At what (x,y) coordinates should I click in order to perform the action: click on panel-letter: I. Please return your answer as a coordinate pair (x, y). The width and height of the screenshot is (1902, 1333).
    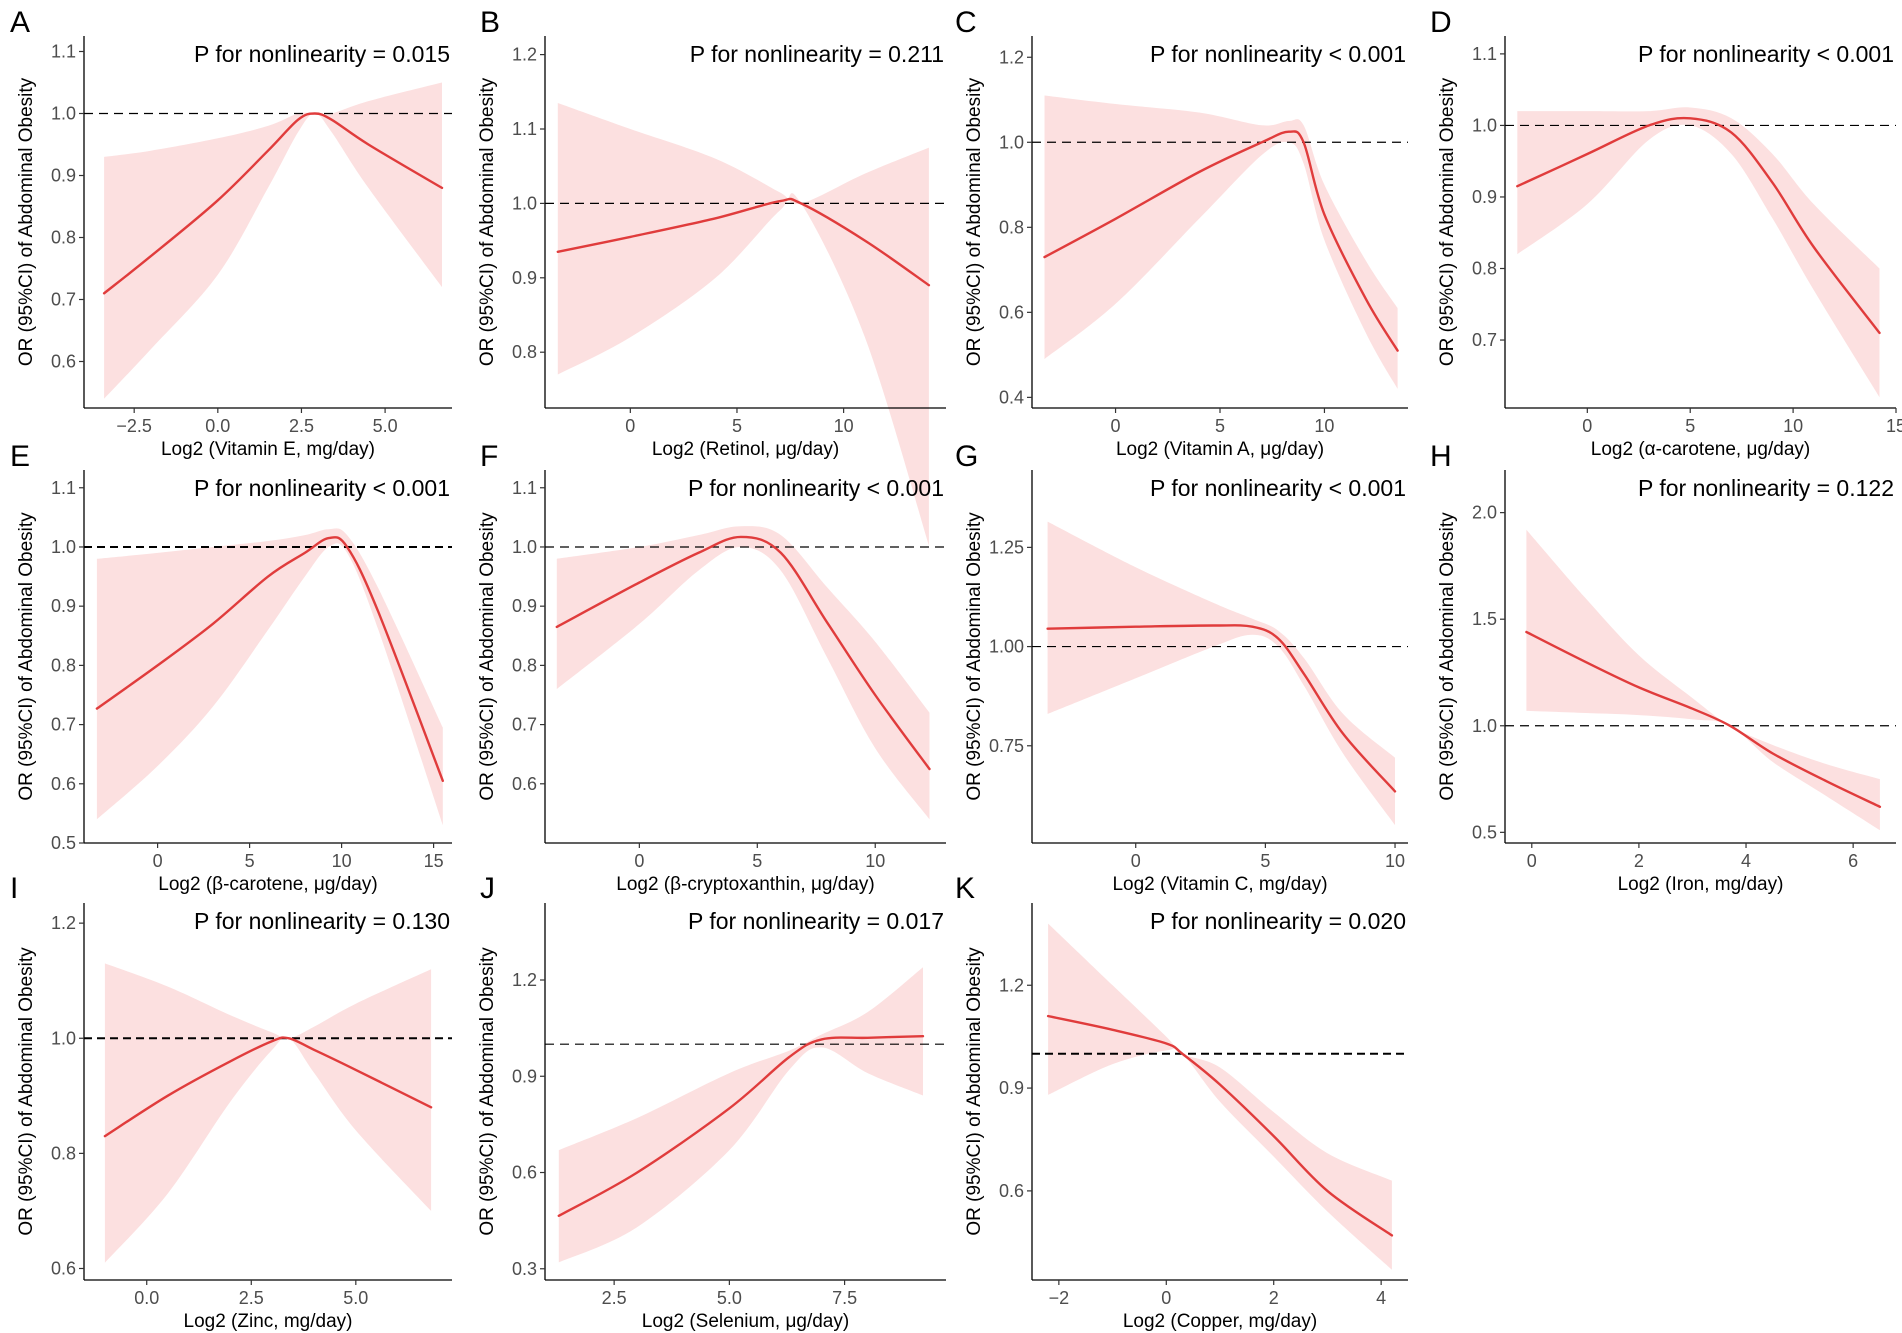
    Looking at the image, I should click on (14, 888).